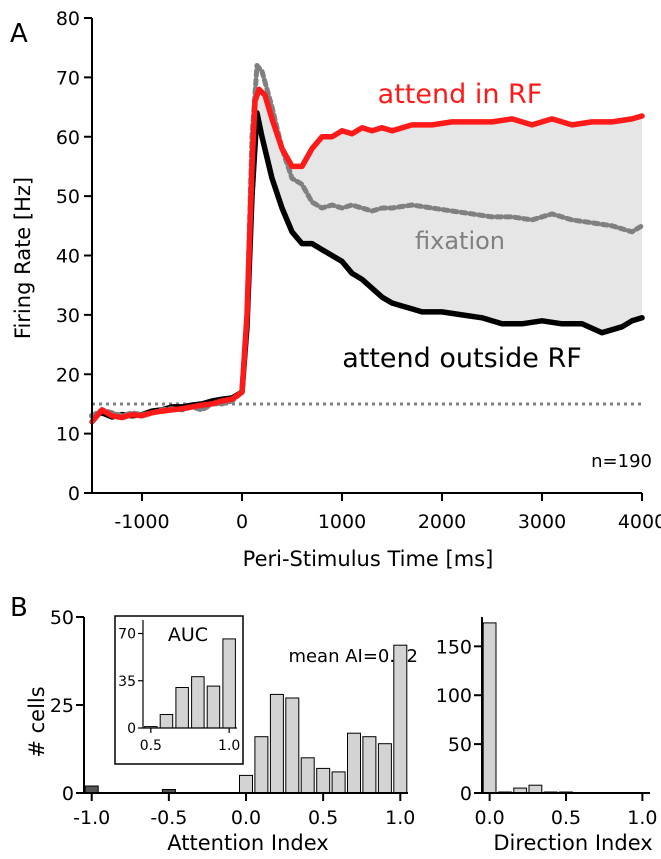 The image size is (661, 859). What do you see at coordinates (621, 461) in the screenshot?
I see `panel-a-n-annotation: n=190` at bounding box center [621, 461].